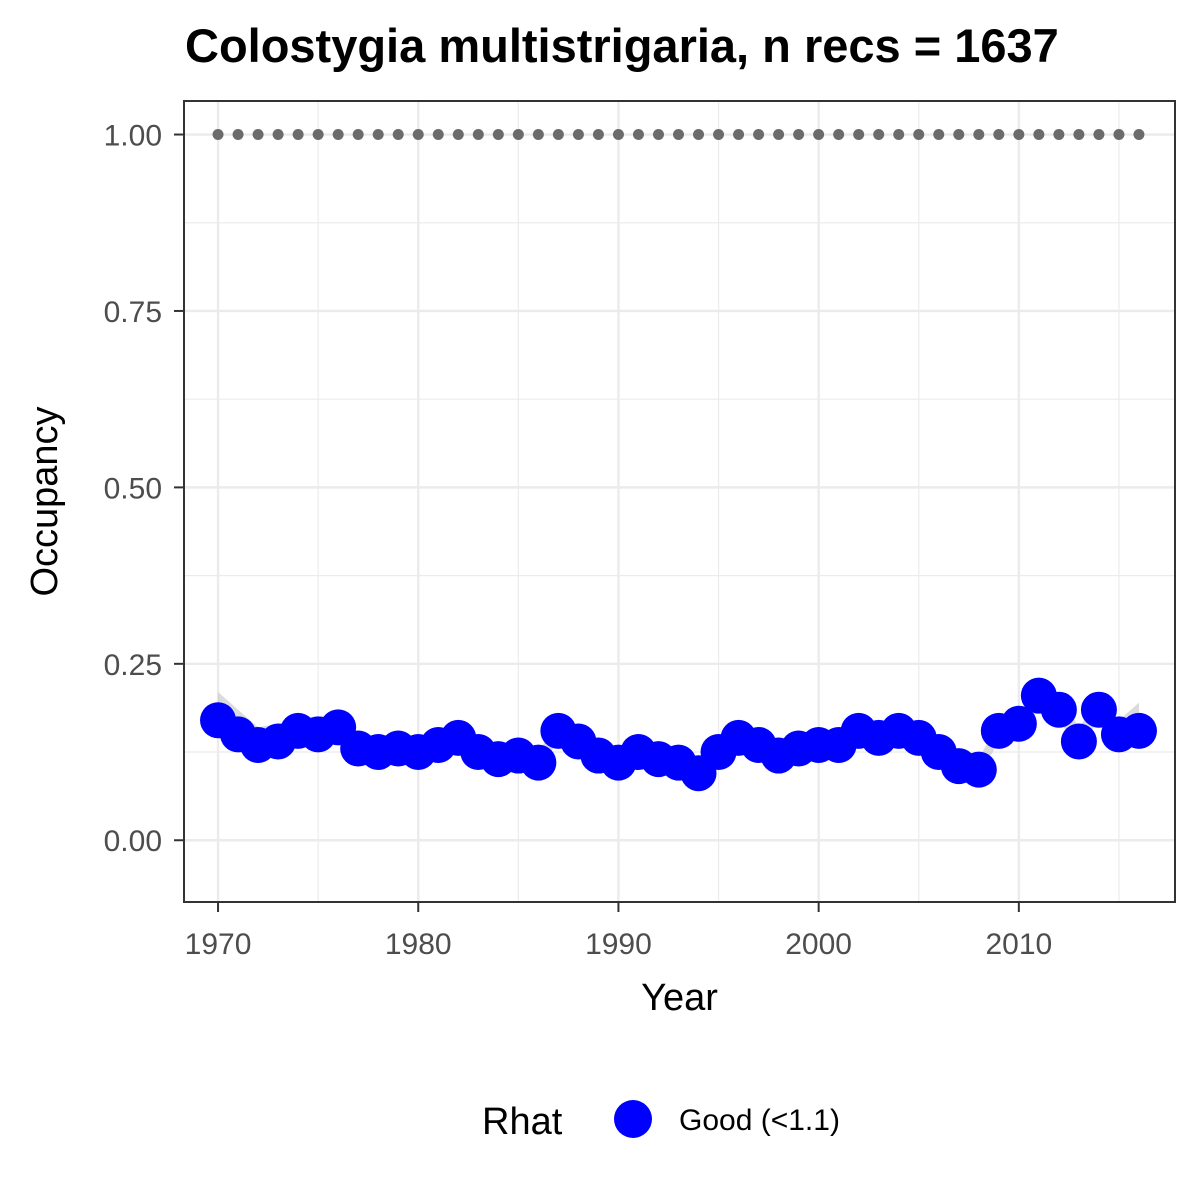 This screenshot has height=1200, width=1200. I want to click on y-tick-label: 0.25, so click(133, 665).